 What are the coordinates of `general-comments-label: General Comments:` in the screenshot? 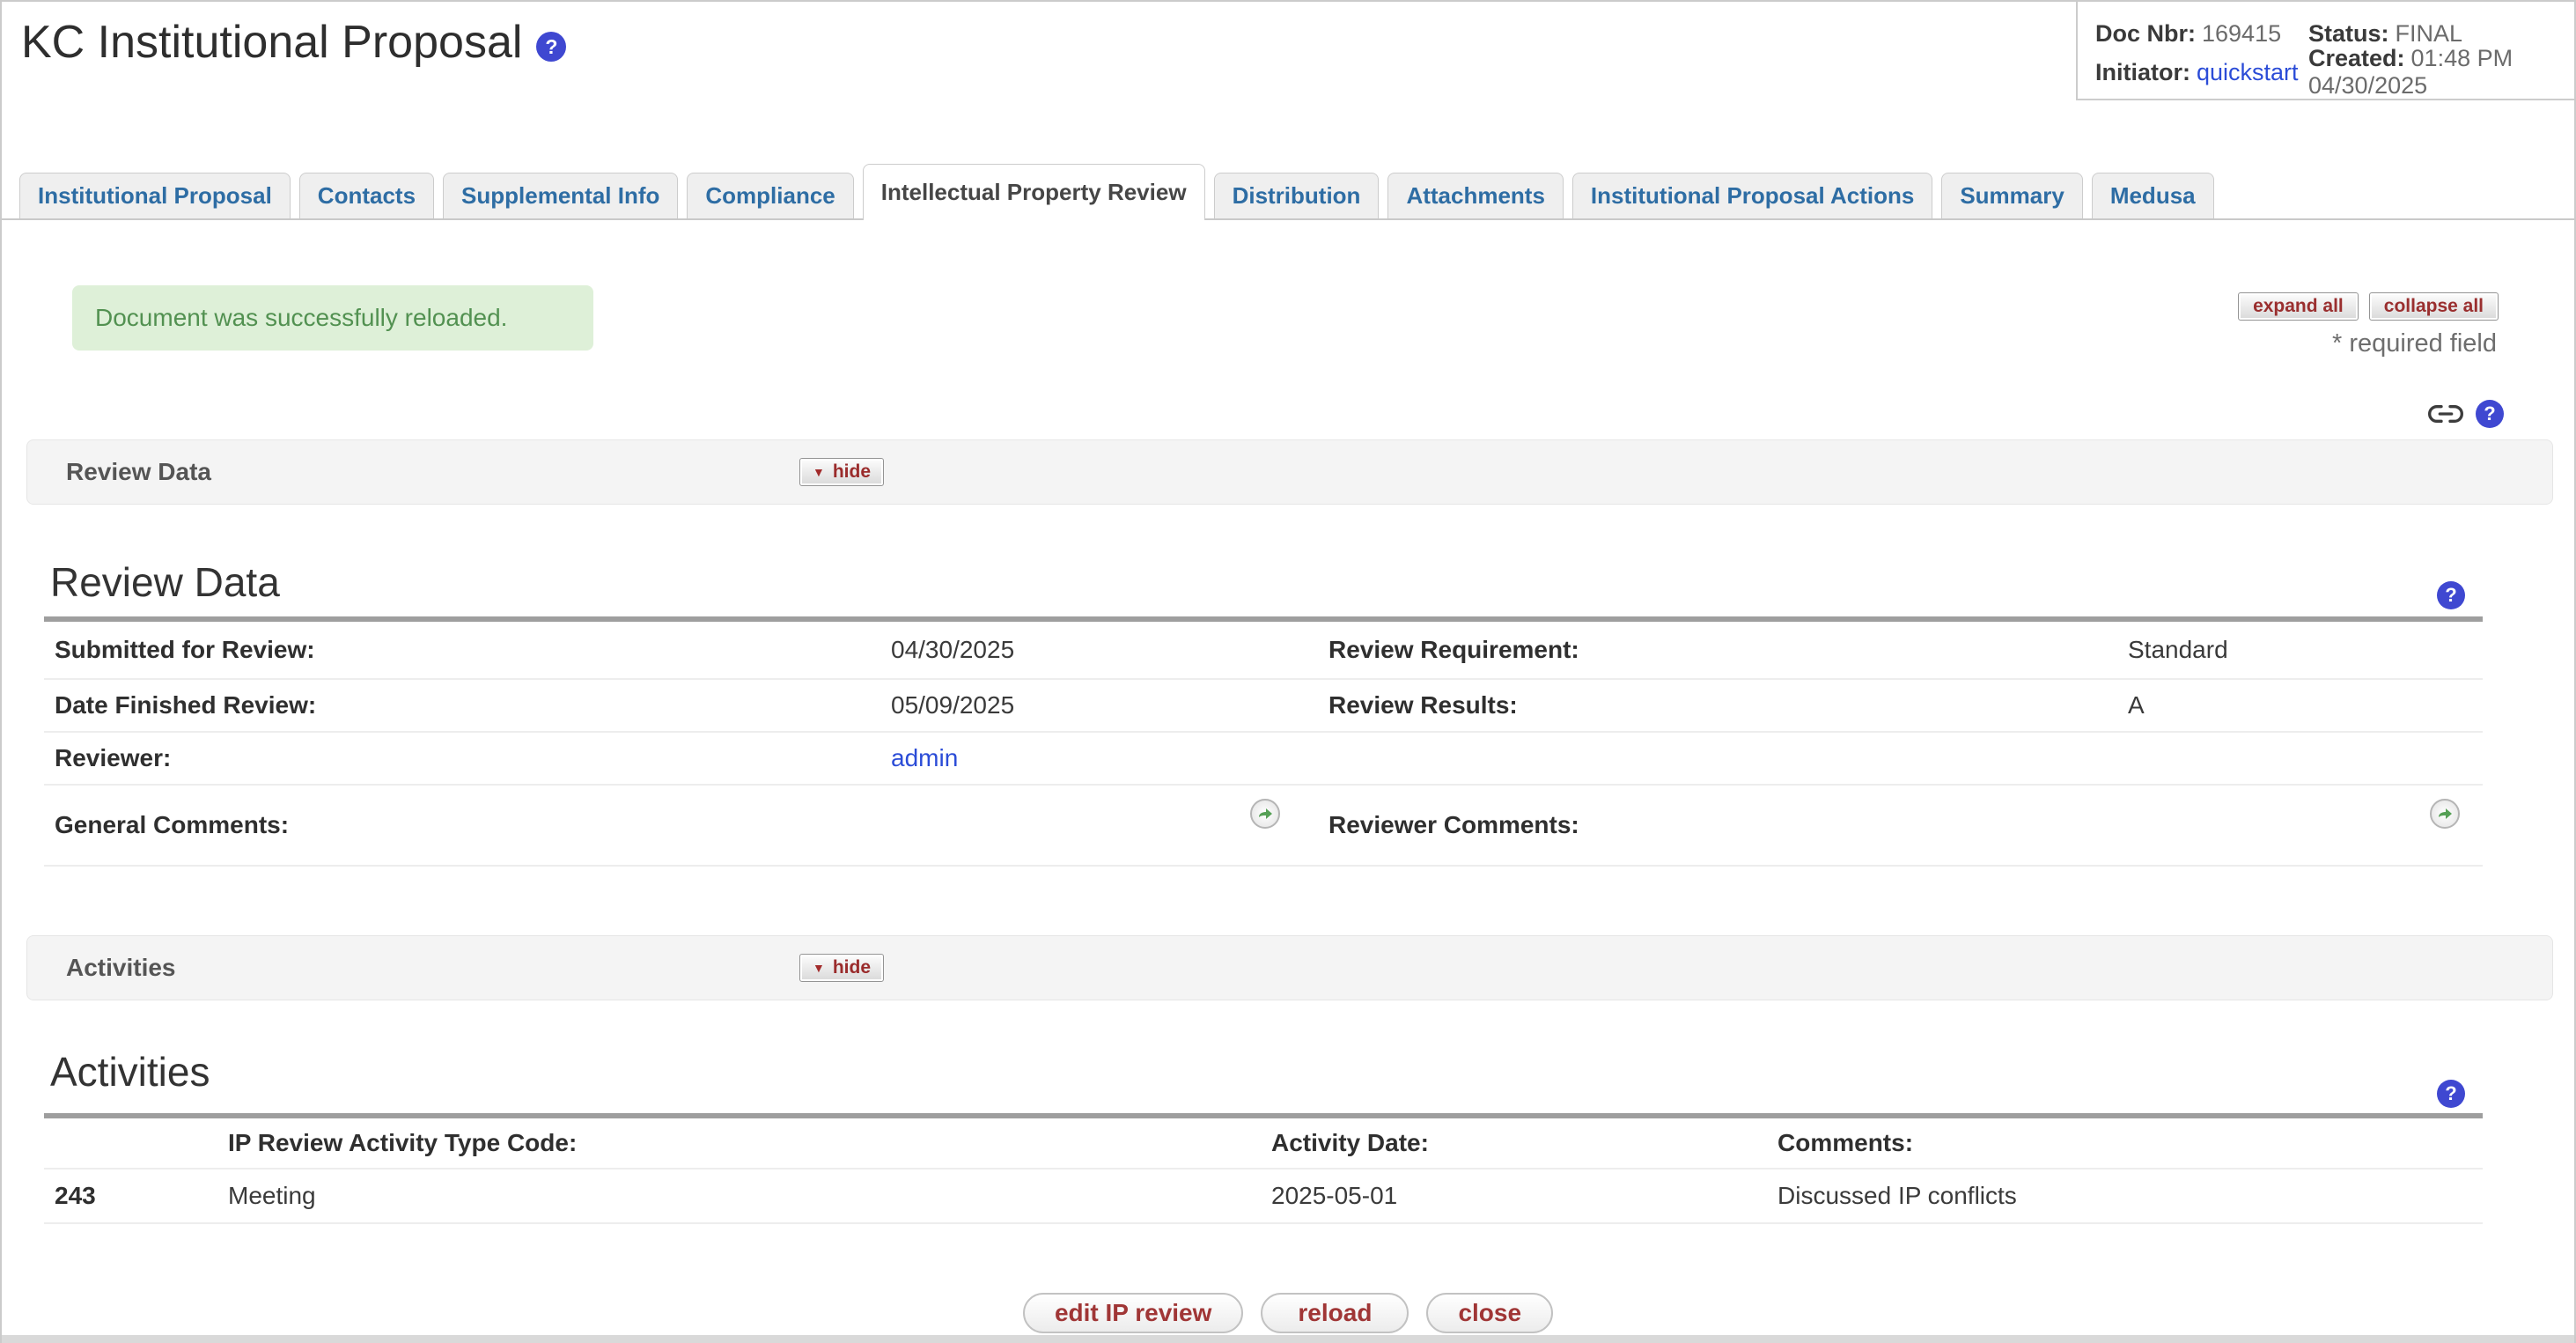 It's located at (172, 824).